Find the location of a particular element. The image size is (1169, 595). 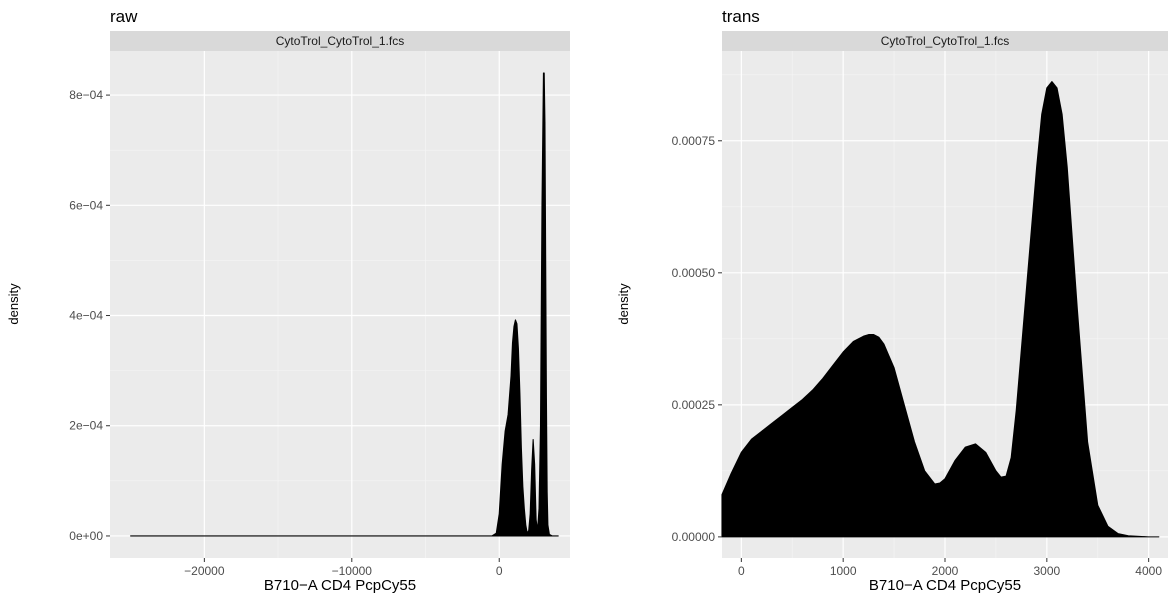

y-axis-ticks-trans: 0.00000 0.00025 0.00050 0.00075 is located at coordinates (697, 339).